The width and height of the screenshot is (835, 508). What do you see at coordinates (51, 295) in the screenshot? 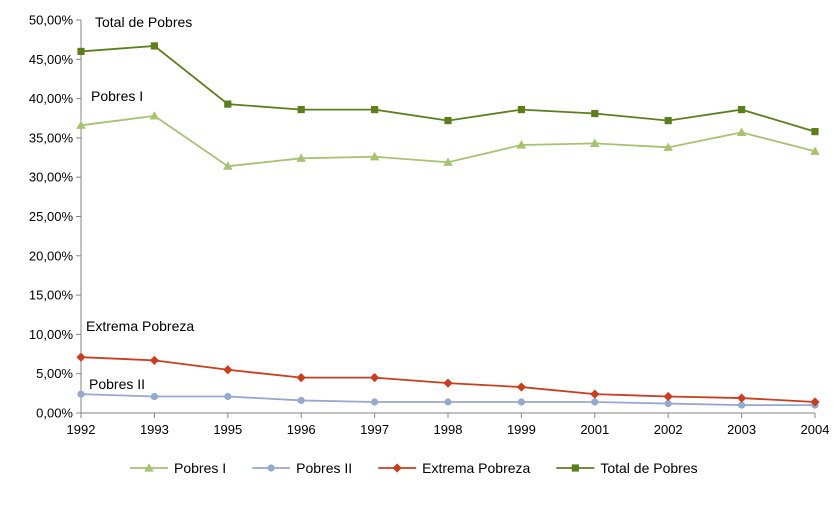
I see `y-tick-label: 15,00%` at bounding box center [51, 295].